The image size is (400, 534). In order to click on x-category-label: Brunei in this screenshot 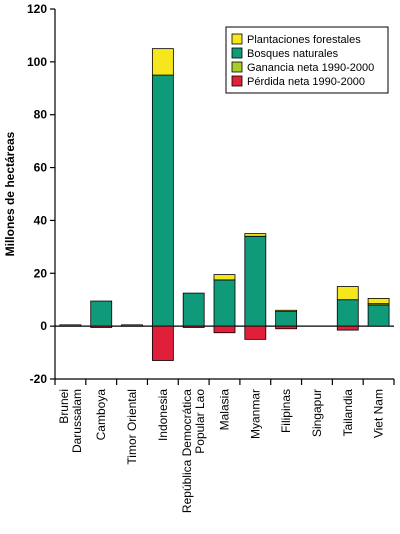, I will do `click(64, 406)`.